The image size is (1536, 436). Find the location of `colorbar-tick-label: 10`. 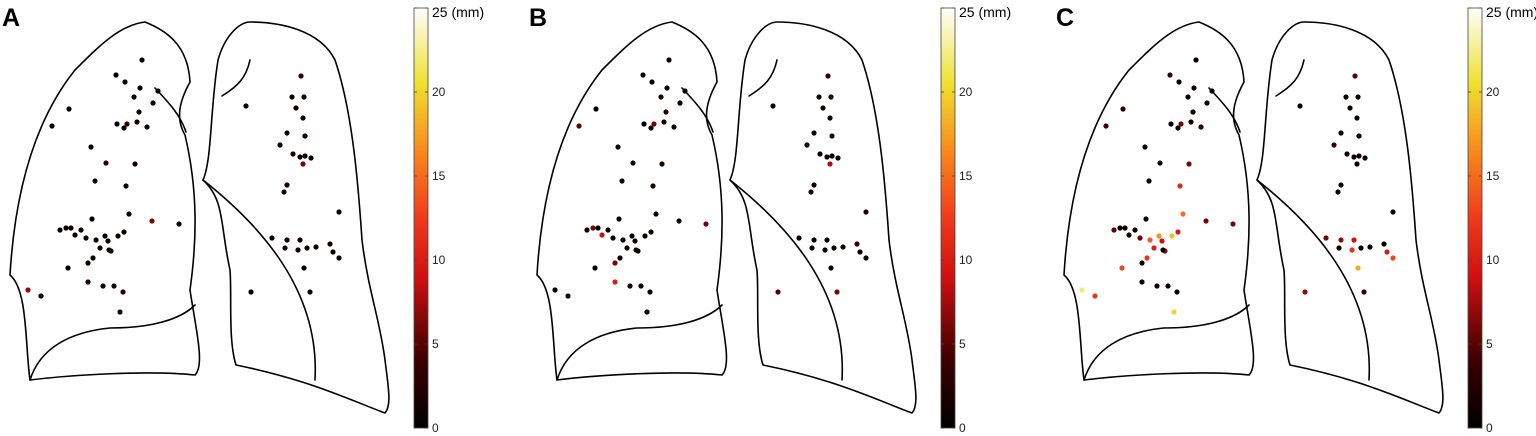

colorbar-tick-label: 10 is located at coordinates (439, 260).